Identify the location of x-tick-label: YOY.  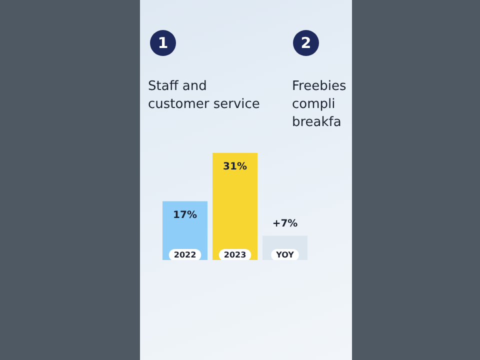
(284, 255).